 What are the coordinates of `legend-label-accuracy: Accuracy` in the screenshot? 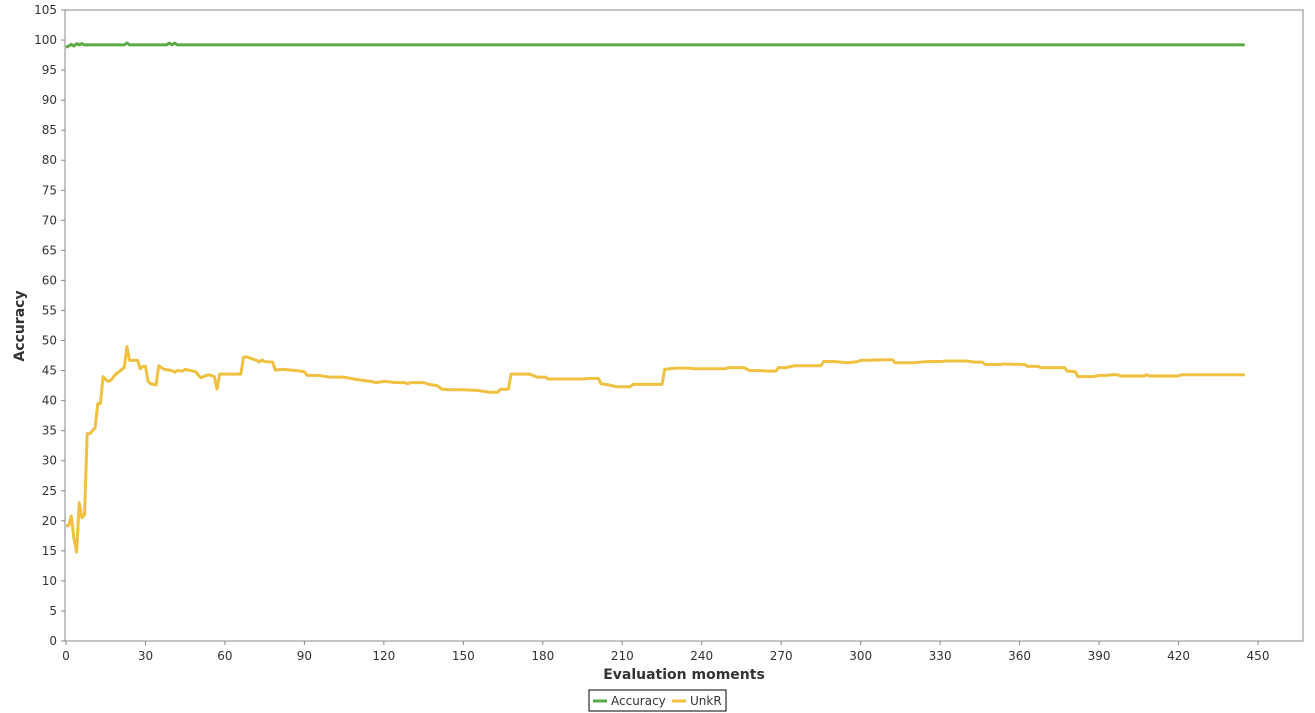 It's located at (638, 701).